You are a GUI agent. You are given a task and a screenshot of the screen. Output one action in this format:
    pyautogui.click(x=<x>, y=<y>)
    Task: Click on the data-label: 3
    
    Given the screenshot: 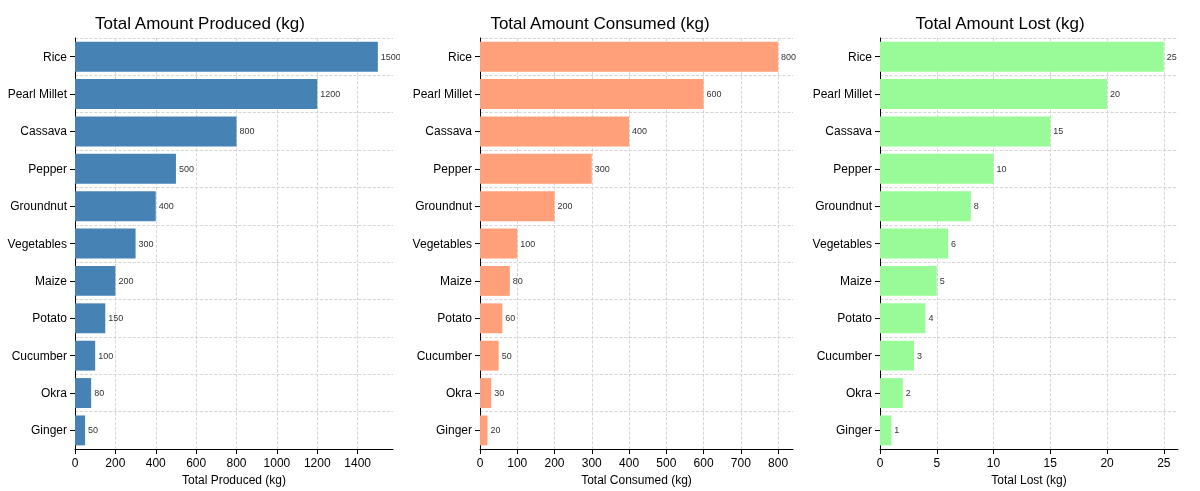 What is the action you would take?
    pyautogui.click(x=920, y=355)
    